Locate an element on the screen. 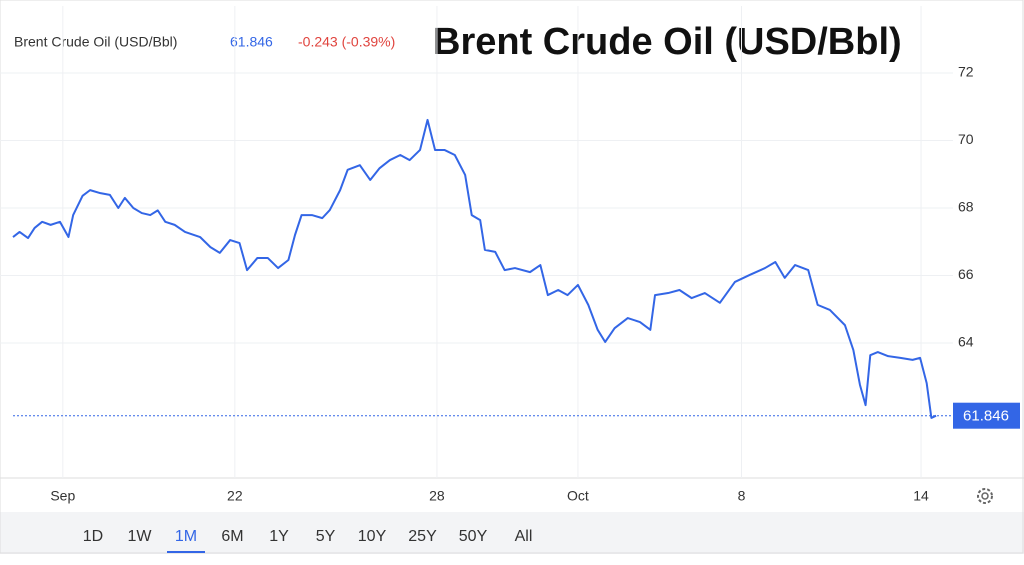 This screenshot has height=565, width=1024. range-button: 1Y is located at coordinates (279, 536).